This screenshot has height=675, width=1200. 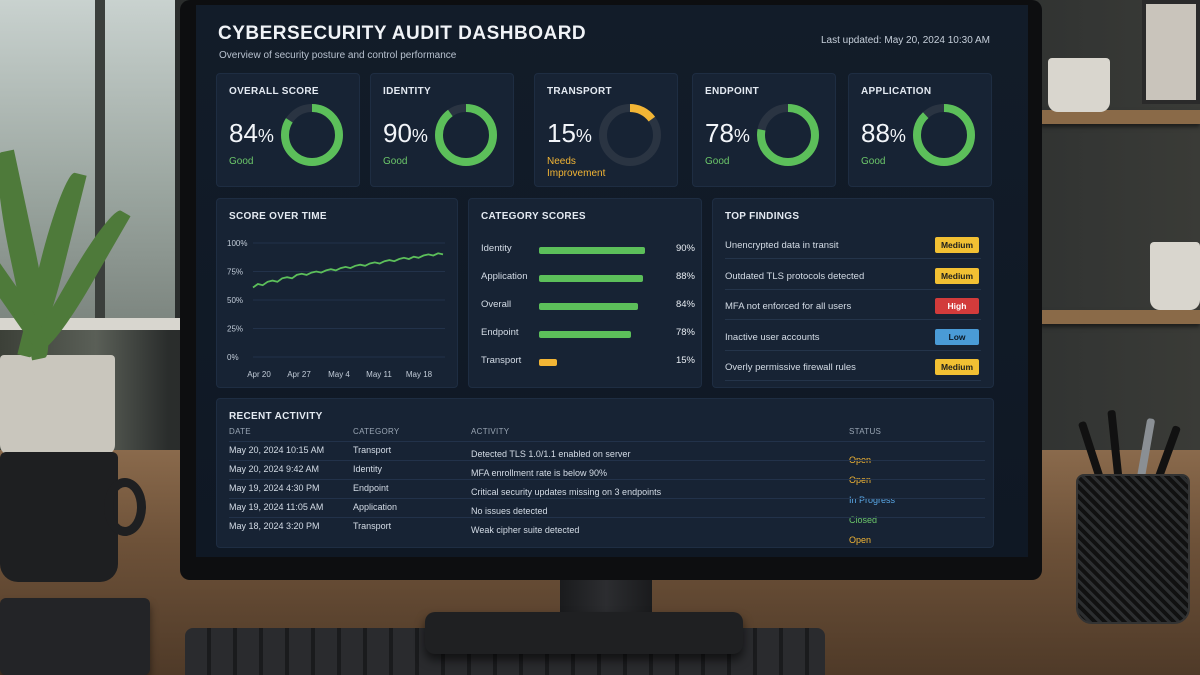 I want to click on finding-text: Inactive user accounts, so click(x=772, y=337).